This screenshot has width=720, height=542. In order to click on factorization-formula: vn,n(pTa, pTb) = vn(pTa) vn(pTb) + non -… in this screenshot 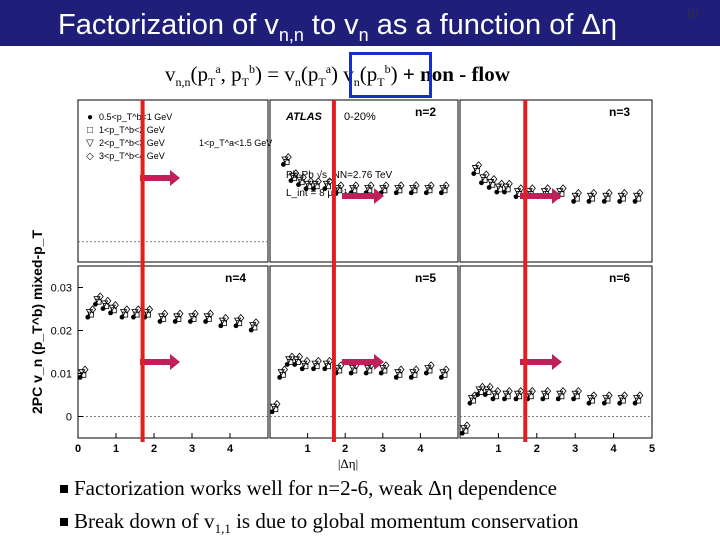, I will do `click(337, 76)`.